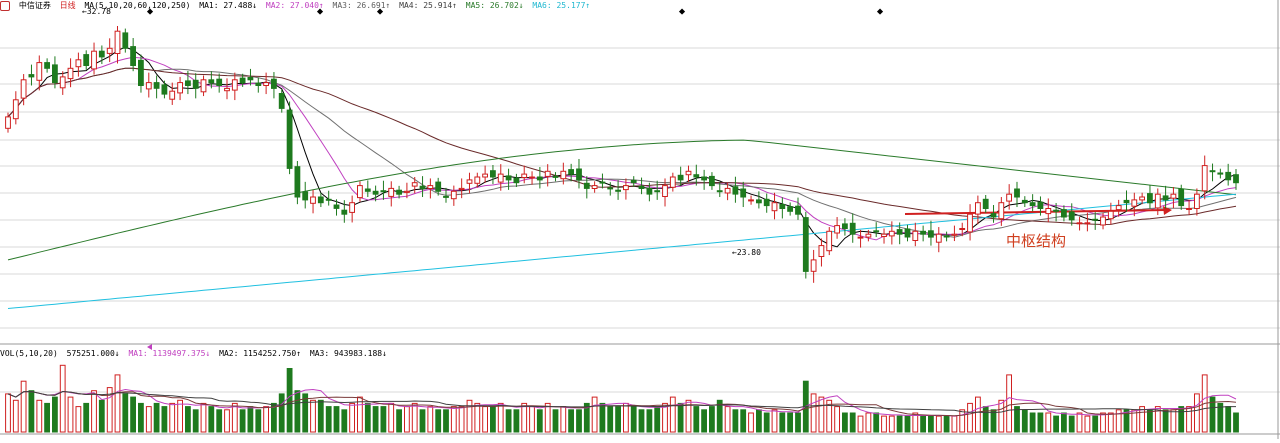 The height and width of the screenshot is (443, 1280). I want to click on ma2-value: MA2: 27.040↑, so click(294, 5).